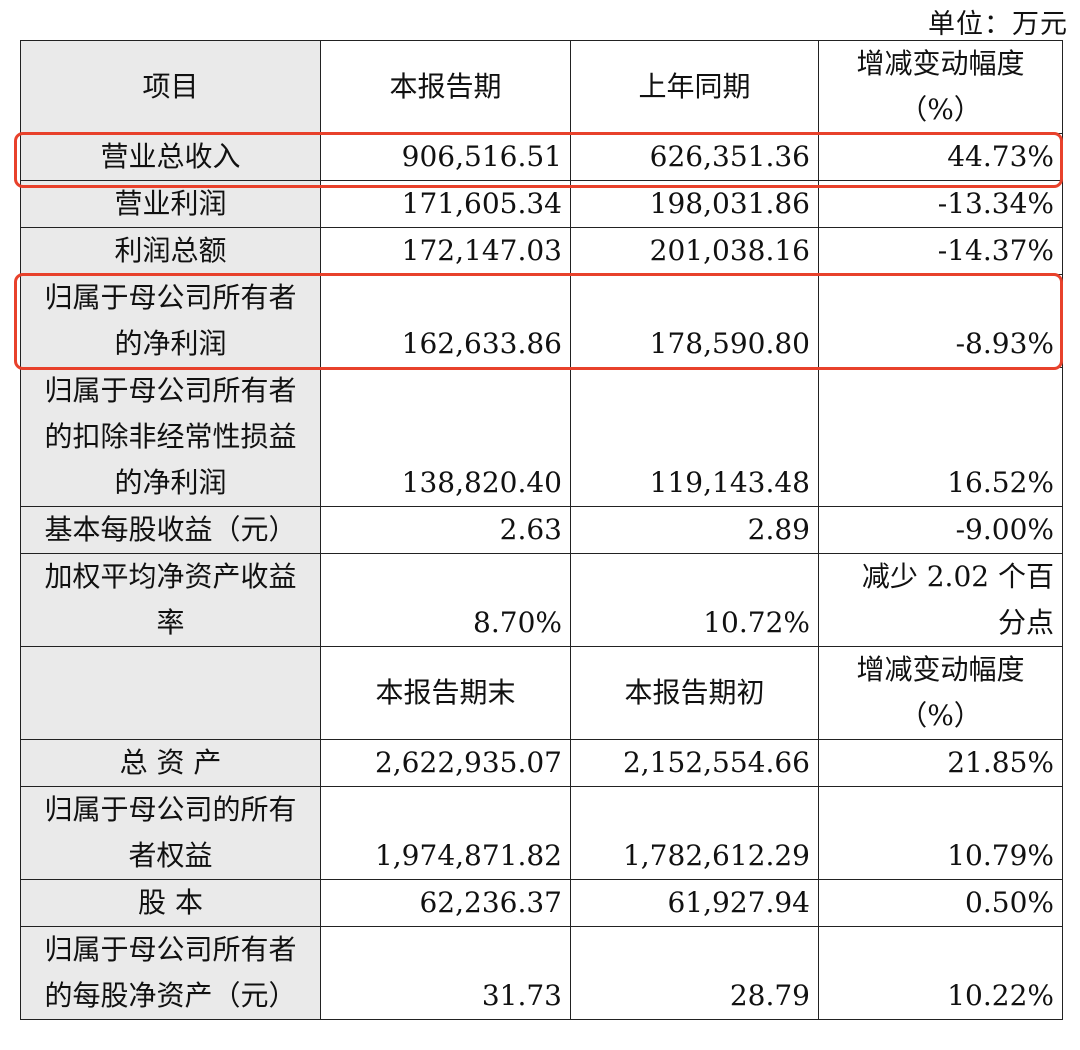 The width and height of the screenshot is (1080, 1050). What do you see at coordinates (694, 251) in the screenshot?
I see `row-value-prior: 201,038.16` at bounding box center [694, 251].